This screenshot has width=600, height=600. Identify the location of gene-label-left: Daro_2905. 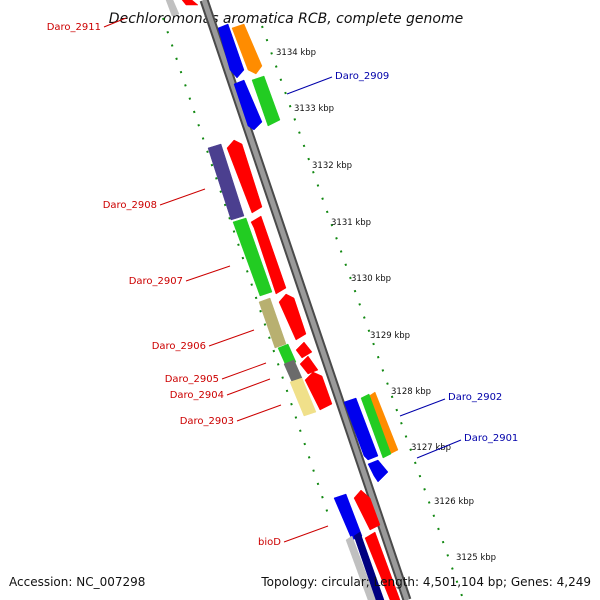
(192, 379).